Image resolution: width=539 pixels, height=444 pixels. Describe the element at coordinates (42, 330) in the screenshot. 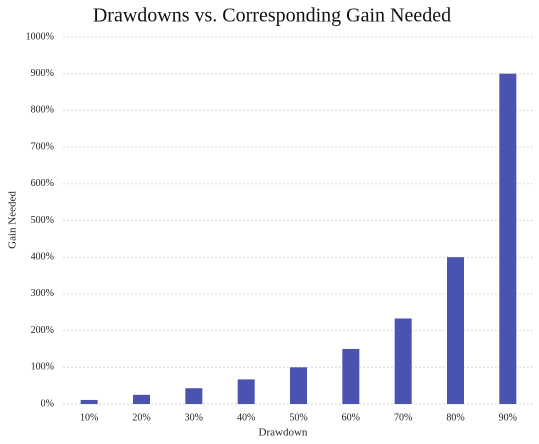

I see `y-tick-label: 200%` at that location.